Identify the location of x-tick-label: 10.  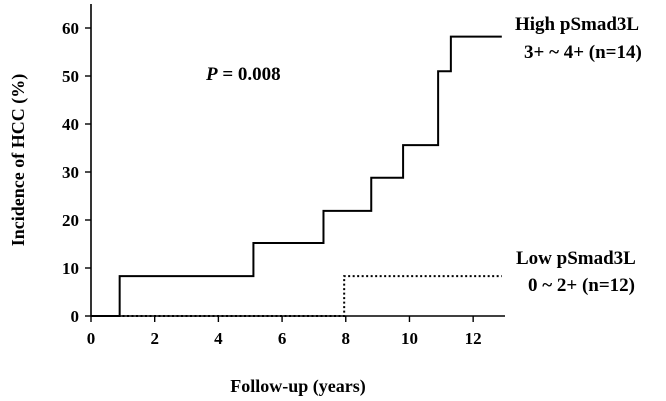
(409, 338).